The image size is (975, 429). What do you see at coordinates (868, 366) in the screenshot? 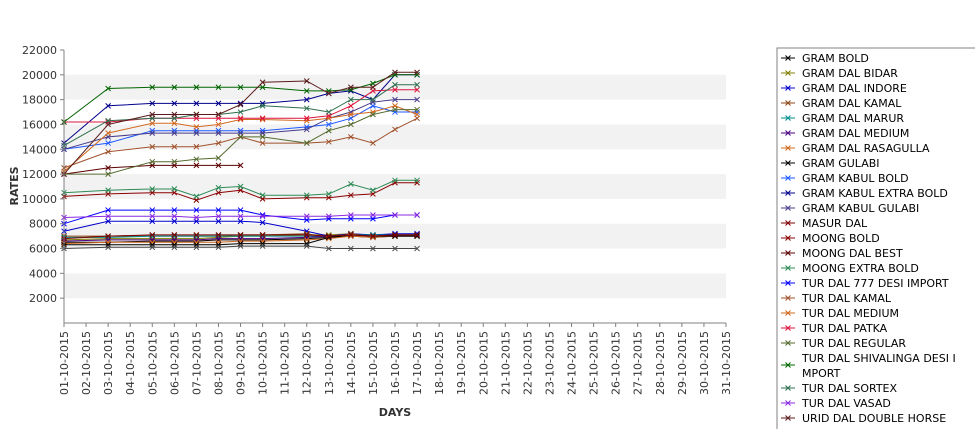
I see `legend-item: TUR DAL SHIVALINGA DESI I MPORT` at bounding box center [868, 366].